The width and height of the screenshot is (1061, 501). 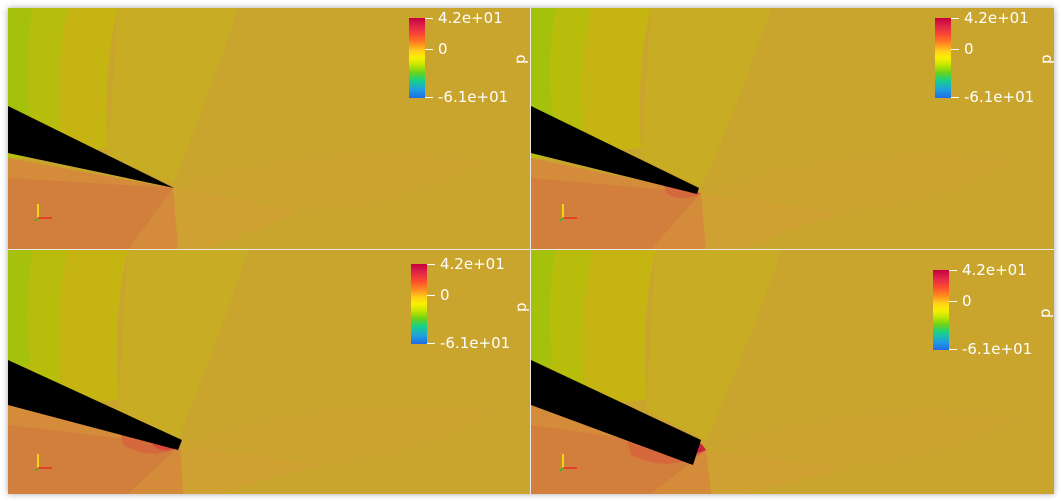 I want to click on viewport-divider-horizontal, so click(x=531, y=249).